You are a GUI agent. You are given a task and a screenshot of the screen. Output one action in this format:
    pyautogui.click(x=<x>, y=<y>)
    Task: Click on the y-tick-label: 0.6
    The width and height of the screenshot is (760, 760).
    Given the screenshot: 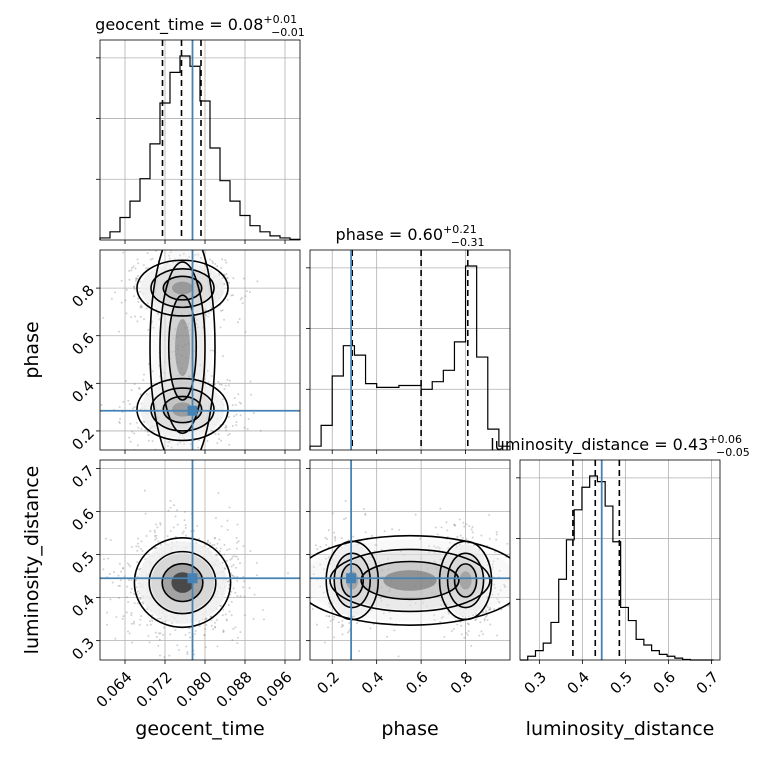 What is the action you would take?
    pyautogui.click(x=83, y=344)
    